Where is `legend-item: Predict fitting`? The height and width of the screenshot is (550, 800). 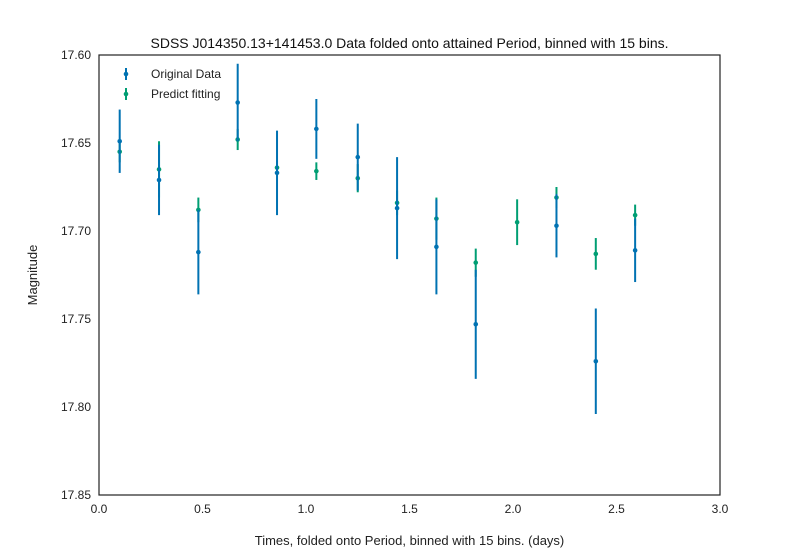
legend-item: Predict fitting is located at coordinates (171, 94).